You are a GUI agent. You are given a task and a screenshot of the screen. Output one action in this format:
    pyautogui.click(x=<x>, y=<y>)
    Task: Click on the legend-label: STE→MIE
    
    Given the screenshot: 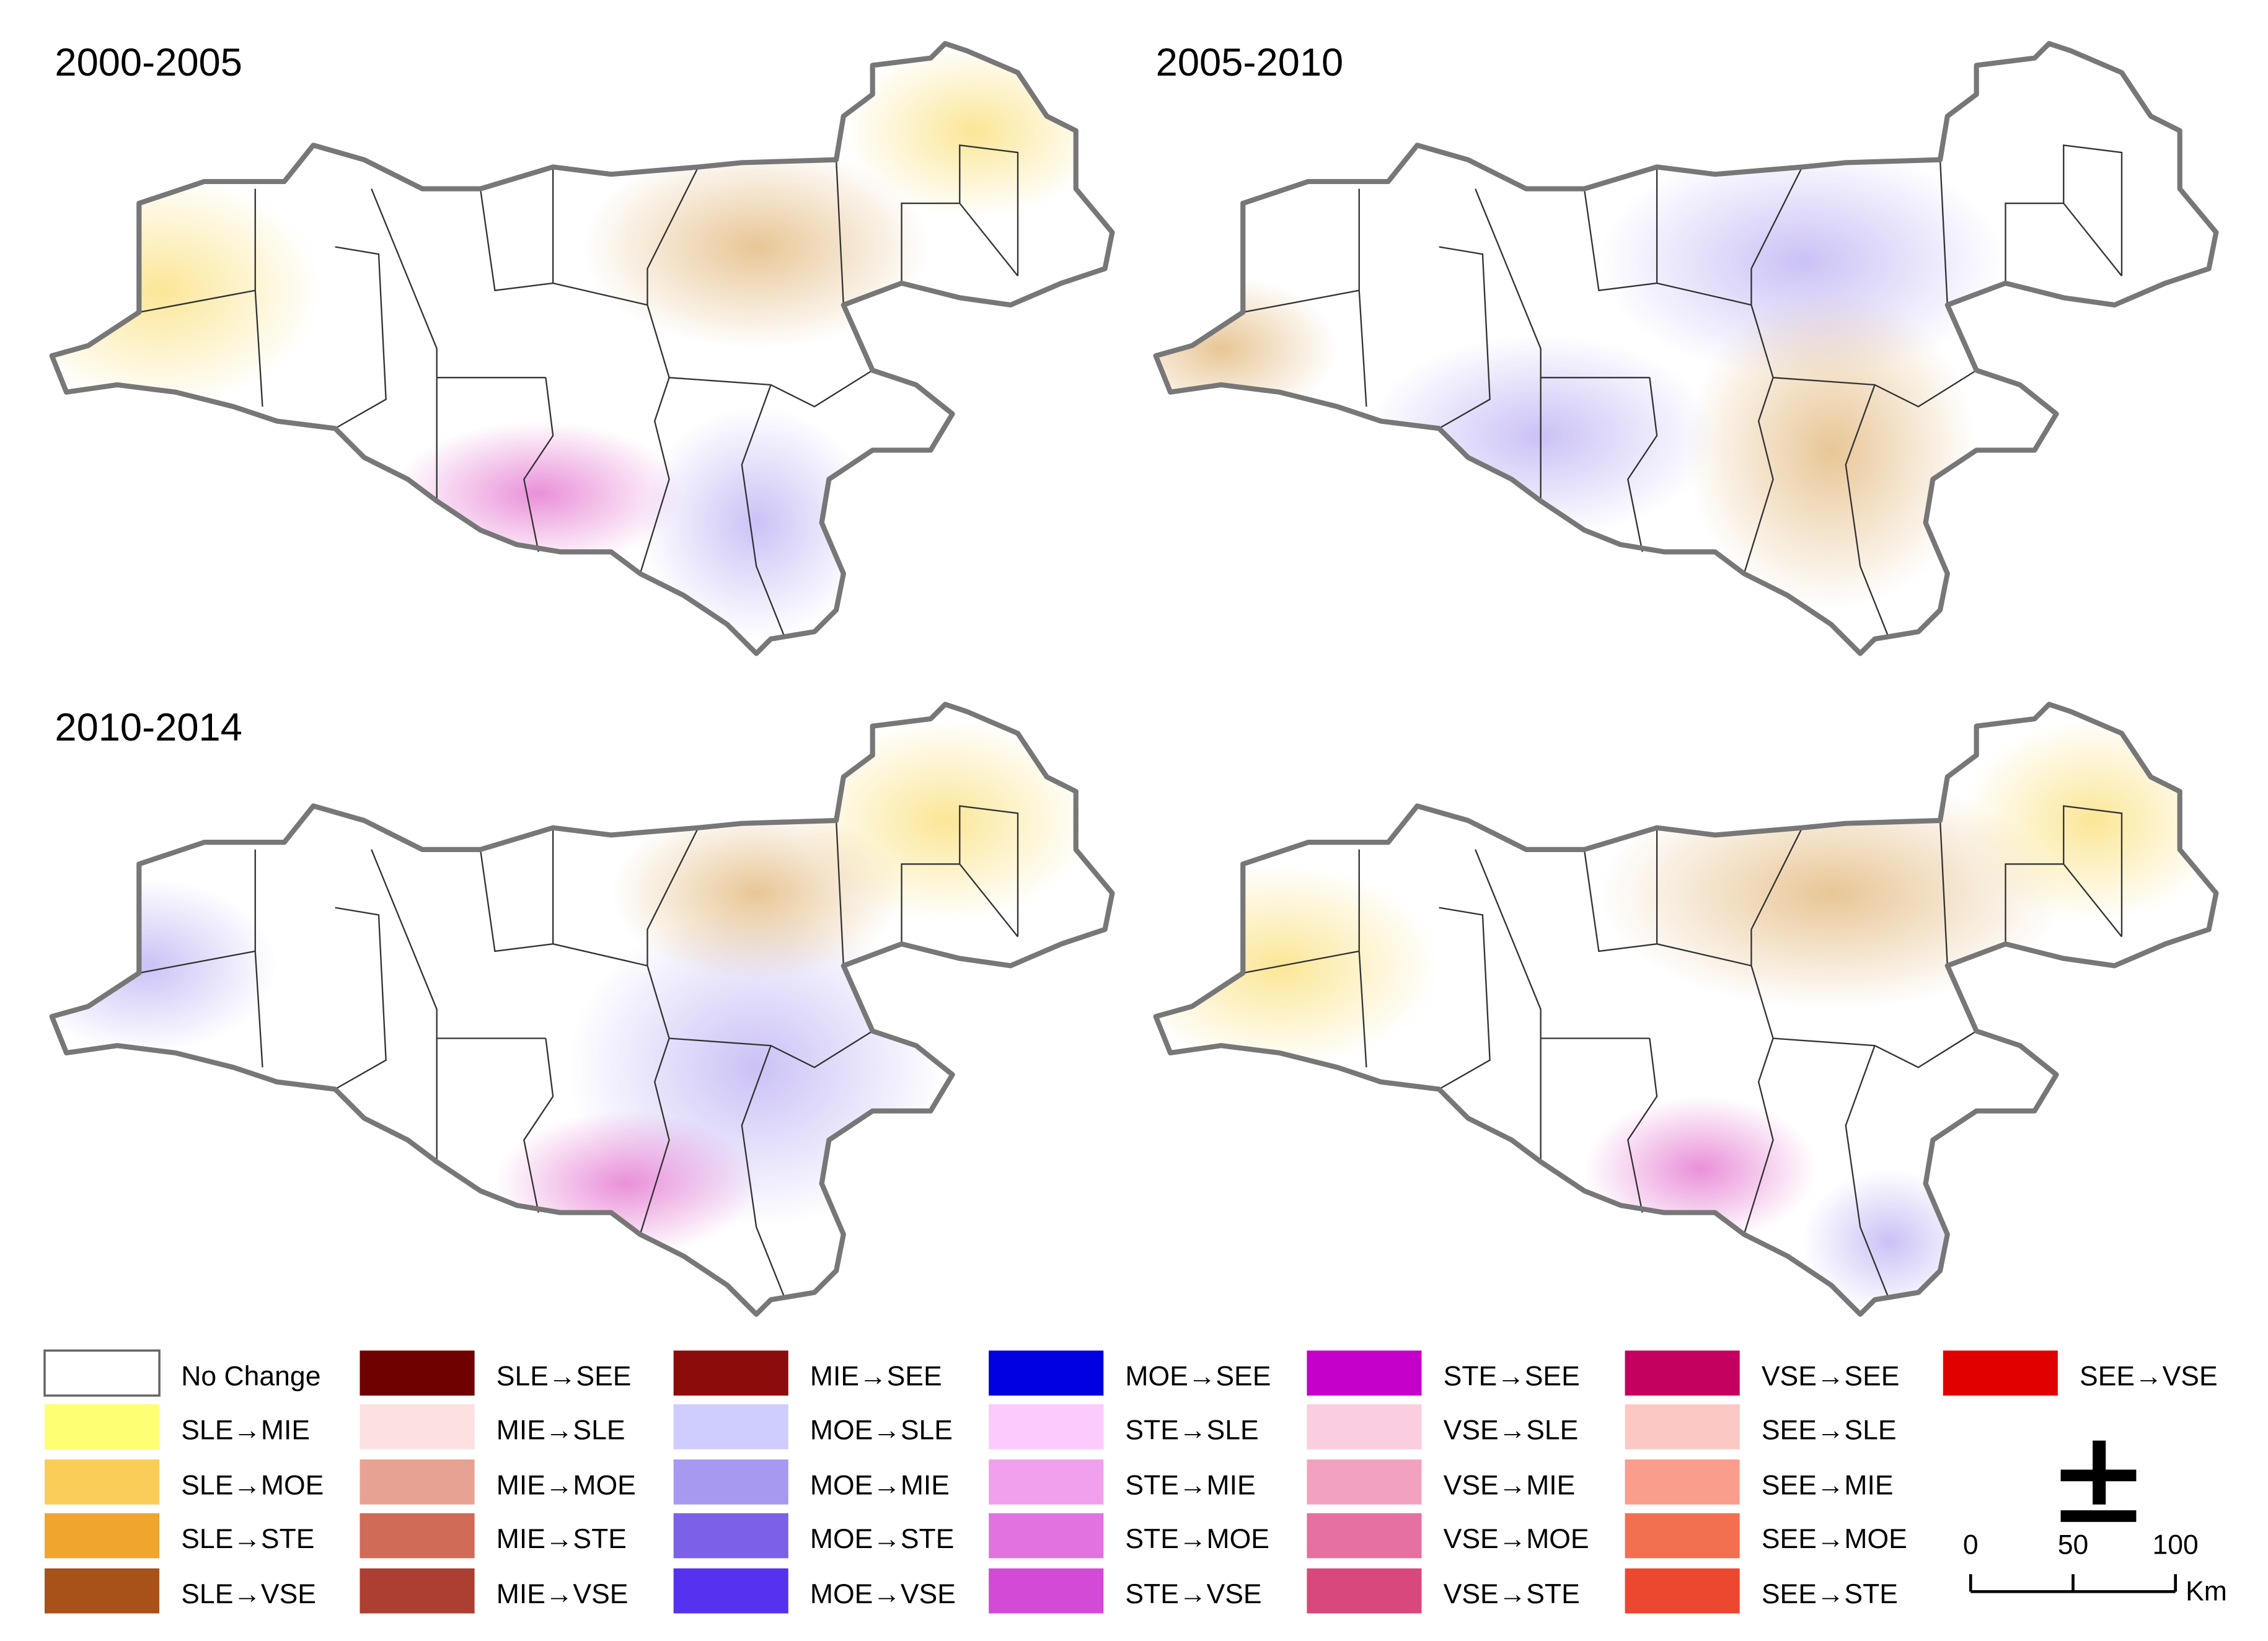 What is the action you would take?
    pyautogui.click(x=1190, y=1485)
    